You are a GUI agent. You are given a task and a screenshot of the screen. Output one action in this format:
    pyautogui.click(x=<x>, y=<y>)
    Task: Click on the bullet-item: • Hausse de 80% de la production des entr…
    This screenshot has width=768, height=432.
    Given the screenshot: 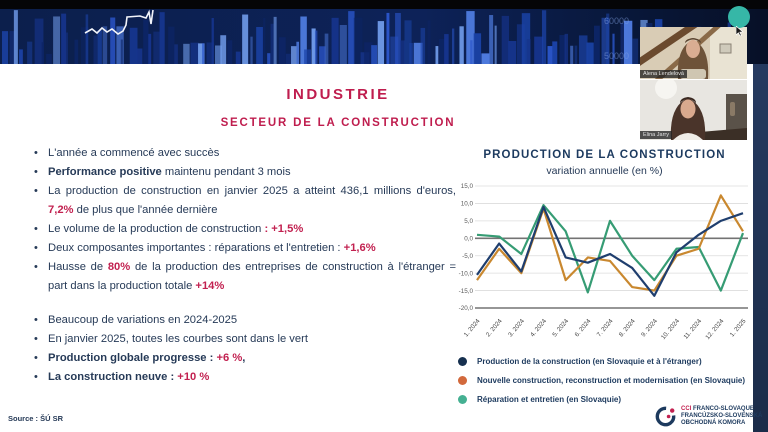 What is the action you would take?
    pyautogui.click(x=244, y=277)
    